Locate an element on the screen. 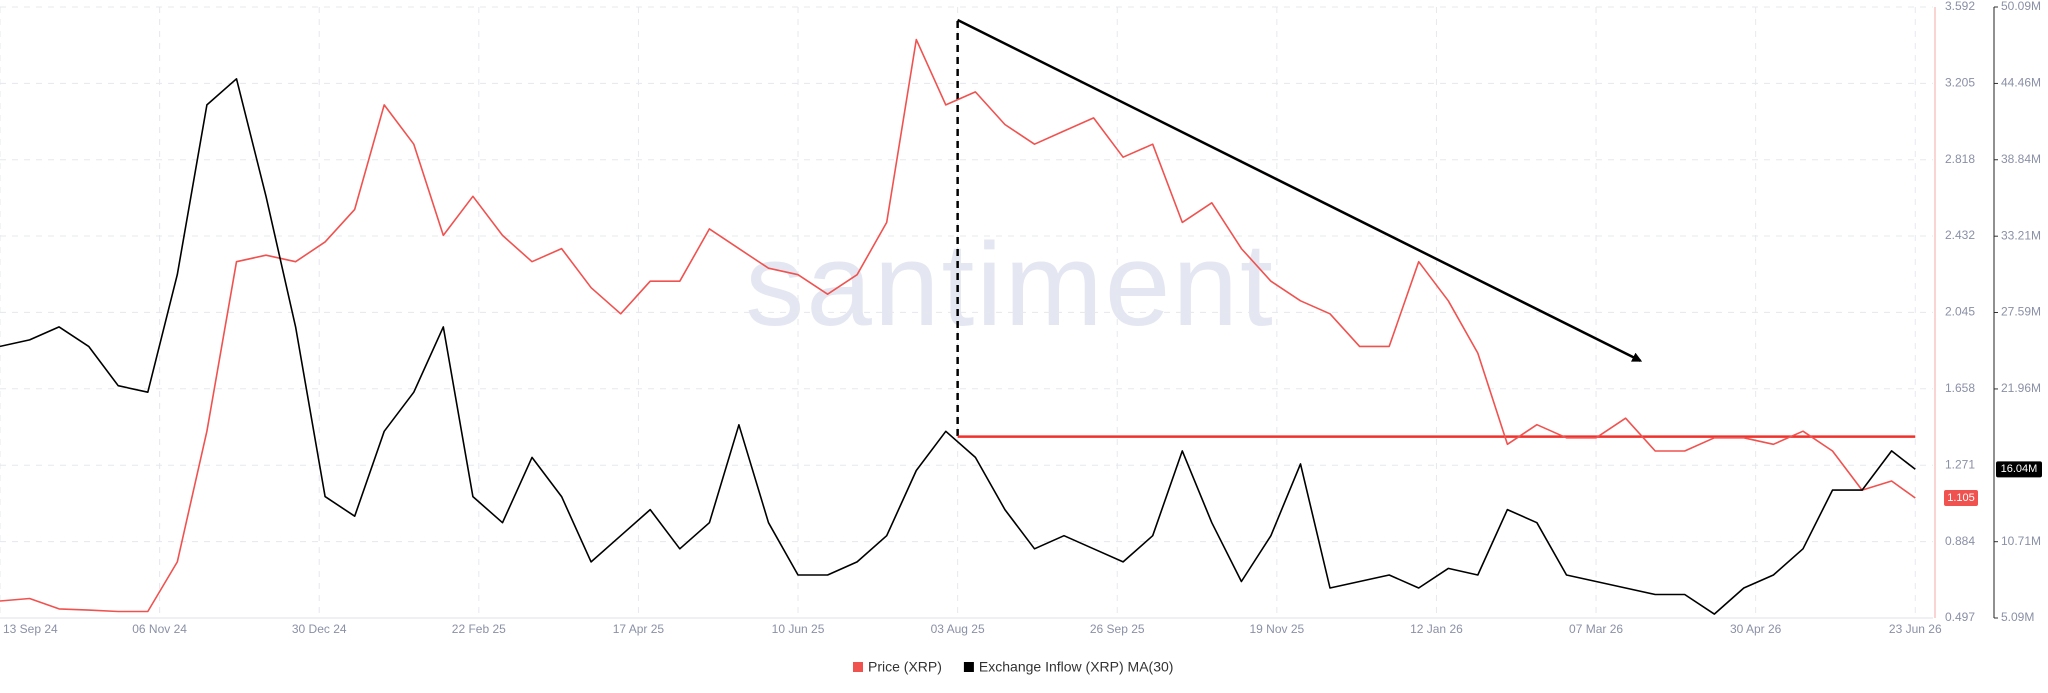 The height and width of the screenshot is (693, 2048). inflow-badge is located at coordinates (2019, 469).